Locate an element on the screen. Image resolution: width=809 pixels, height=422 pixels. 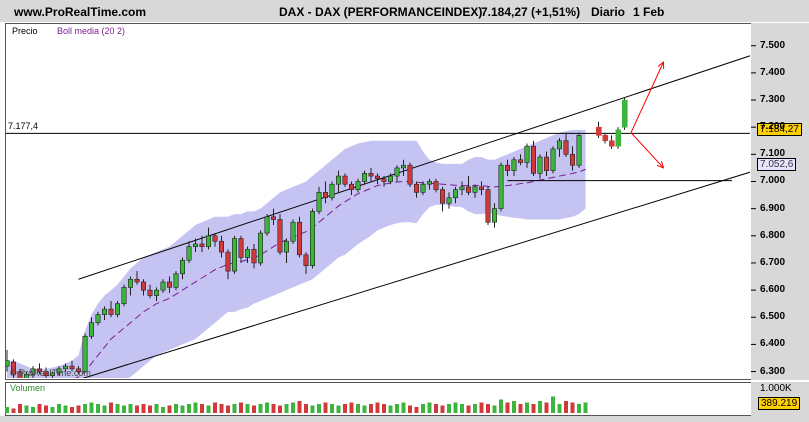
candle-76-body is located at coordinates (501, 186).